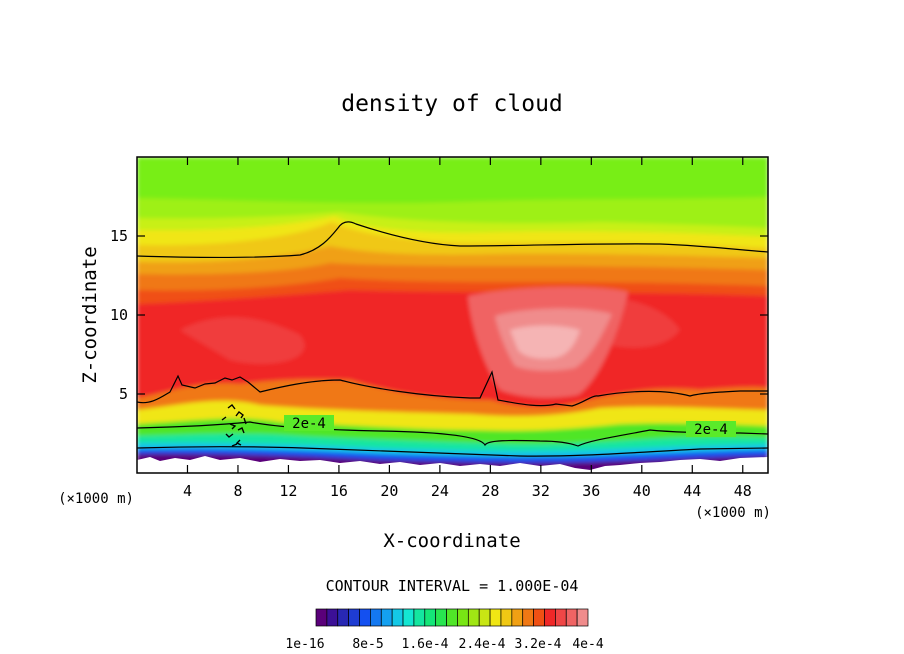 The image size is (904, 654). I want to click on band-light-pink, so click(545, 342).